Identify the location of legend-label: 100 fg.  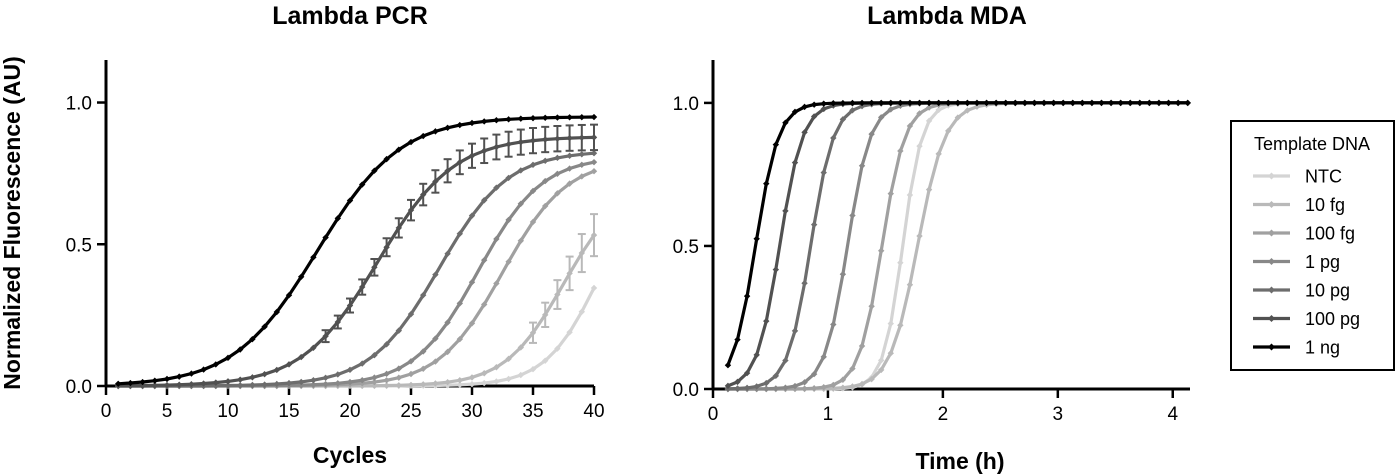
(1330, 234).